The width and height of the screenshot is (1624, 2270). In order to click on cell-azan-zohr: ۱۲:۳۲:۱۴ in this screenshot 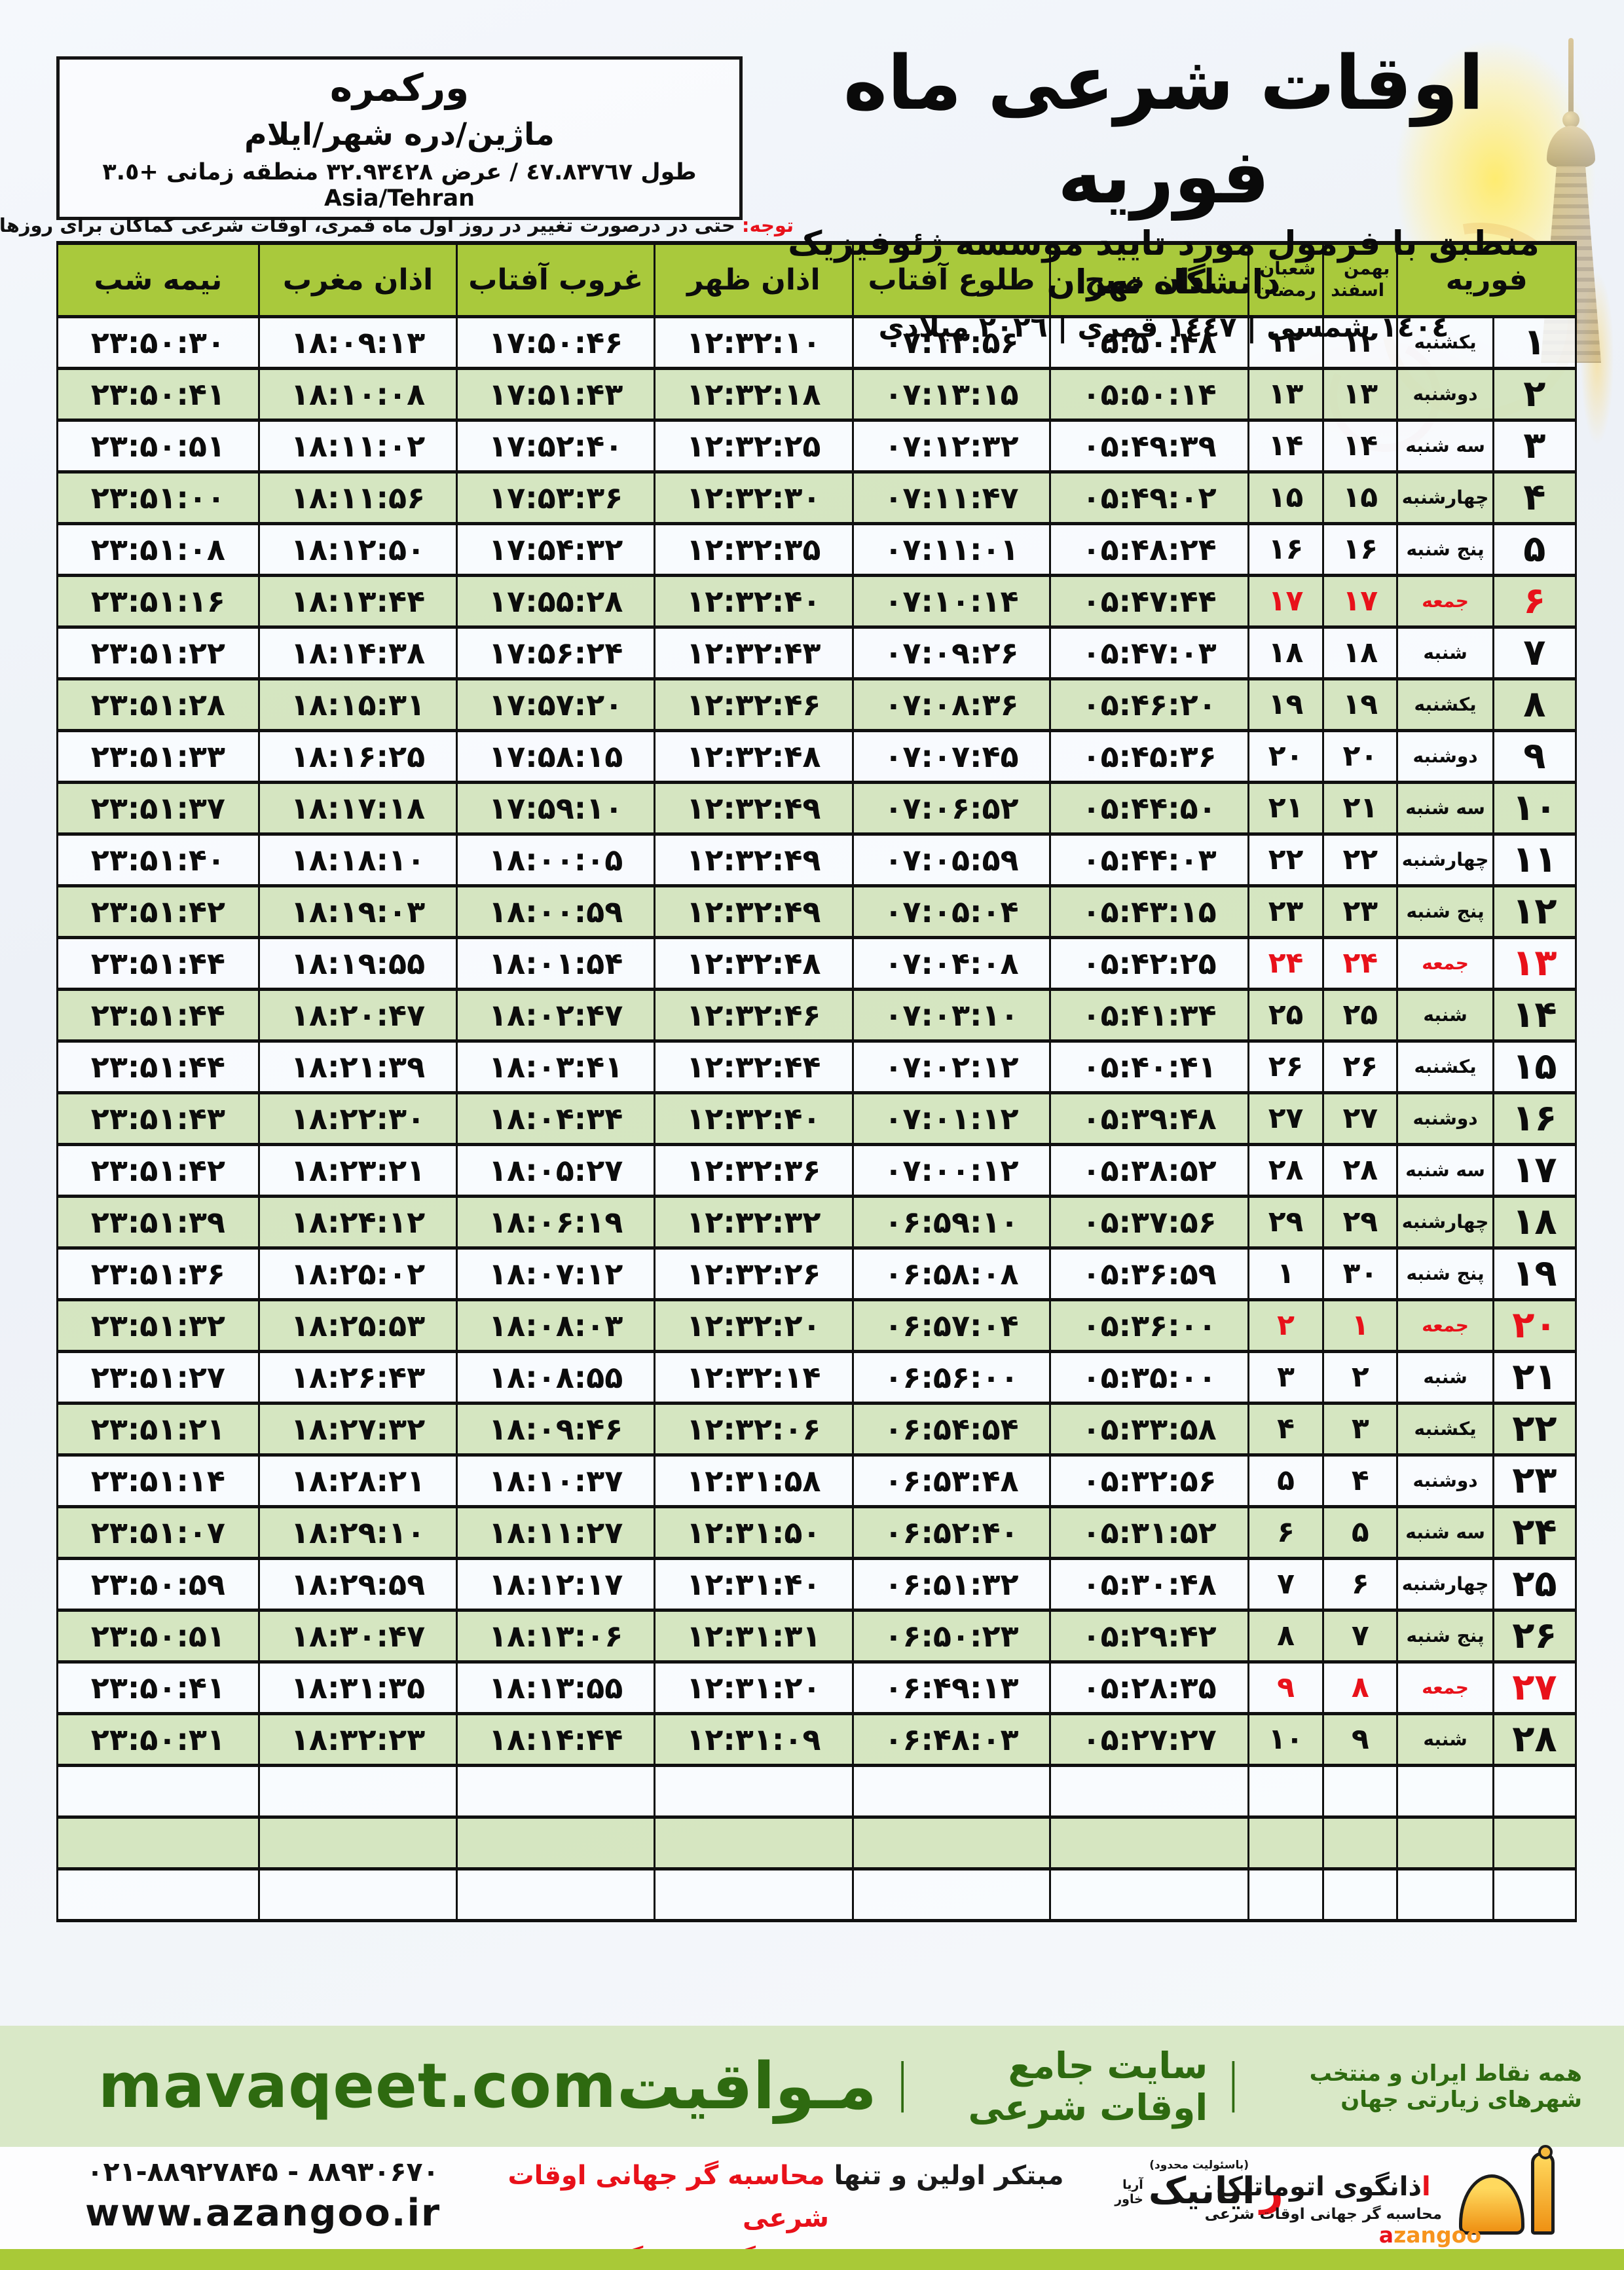, I will do `click(754, 1377)`.